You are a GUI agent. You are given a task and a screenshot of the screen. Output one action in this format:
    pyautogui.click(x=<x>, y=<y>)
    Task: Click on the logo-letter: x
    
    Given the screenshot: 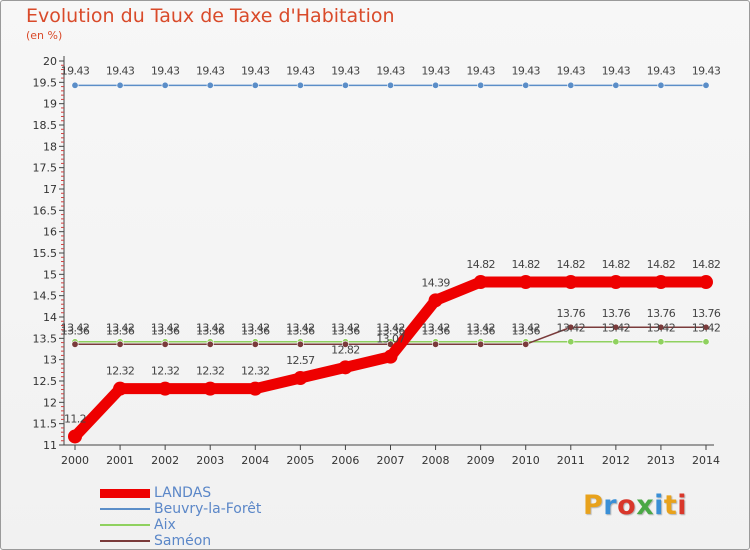 What is the action you would take?
    pyautogui.click(x=645, y=505)
    